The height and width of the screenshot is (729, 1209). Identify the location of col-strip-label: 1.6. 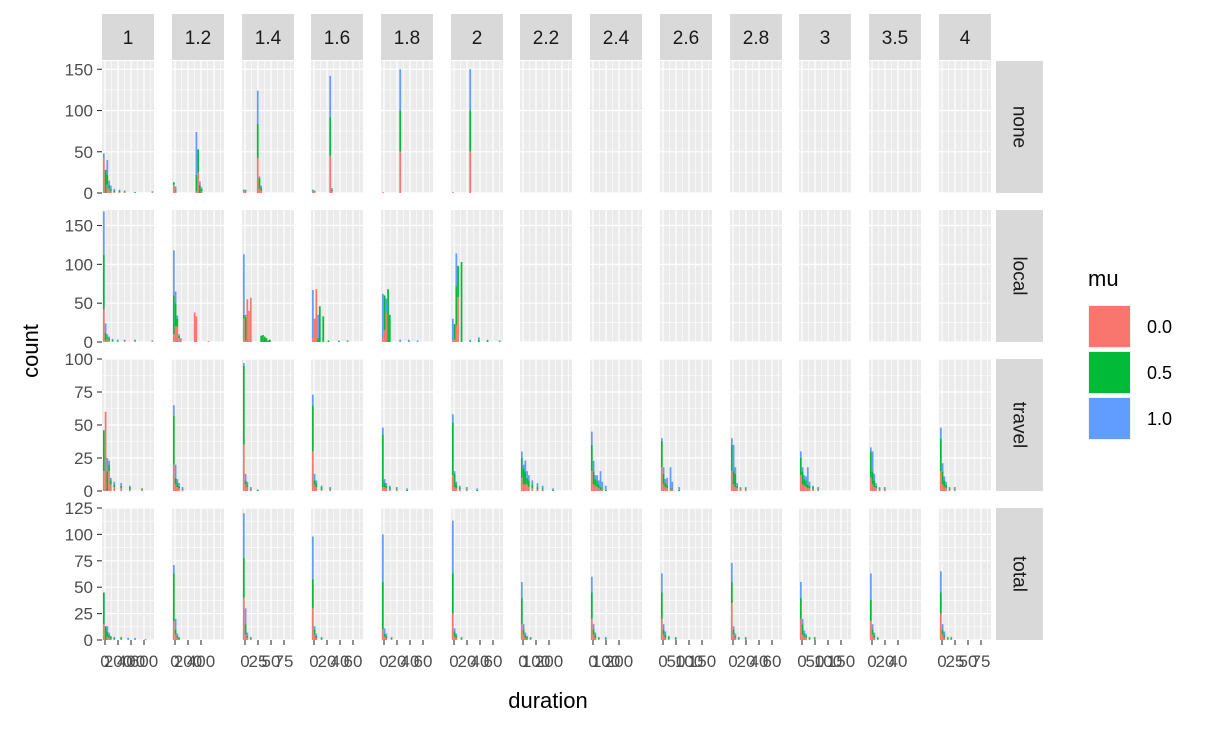
(337, 38).